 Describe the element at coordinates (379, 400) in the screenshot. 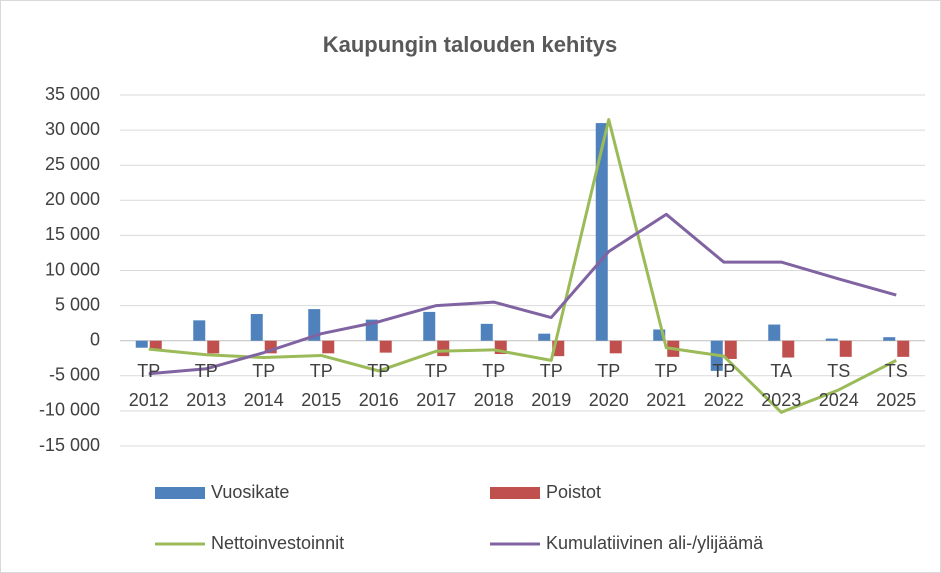

I see `x-tick-label: 2016` at that location.